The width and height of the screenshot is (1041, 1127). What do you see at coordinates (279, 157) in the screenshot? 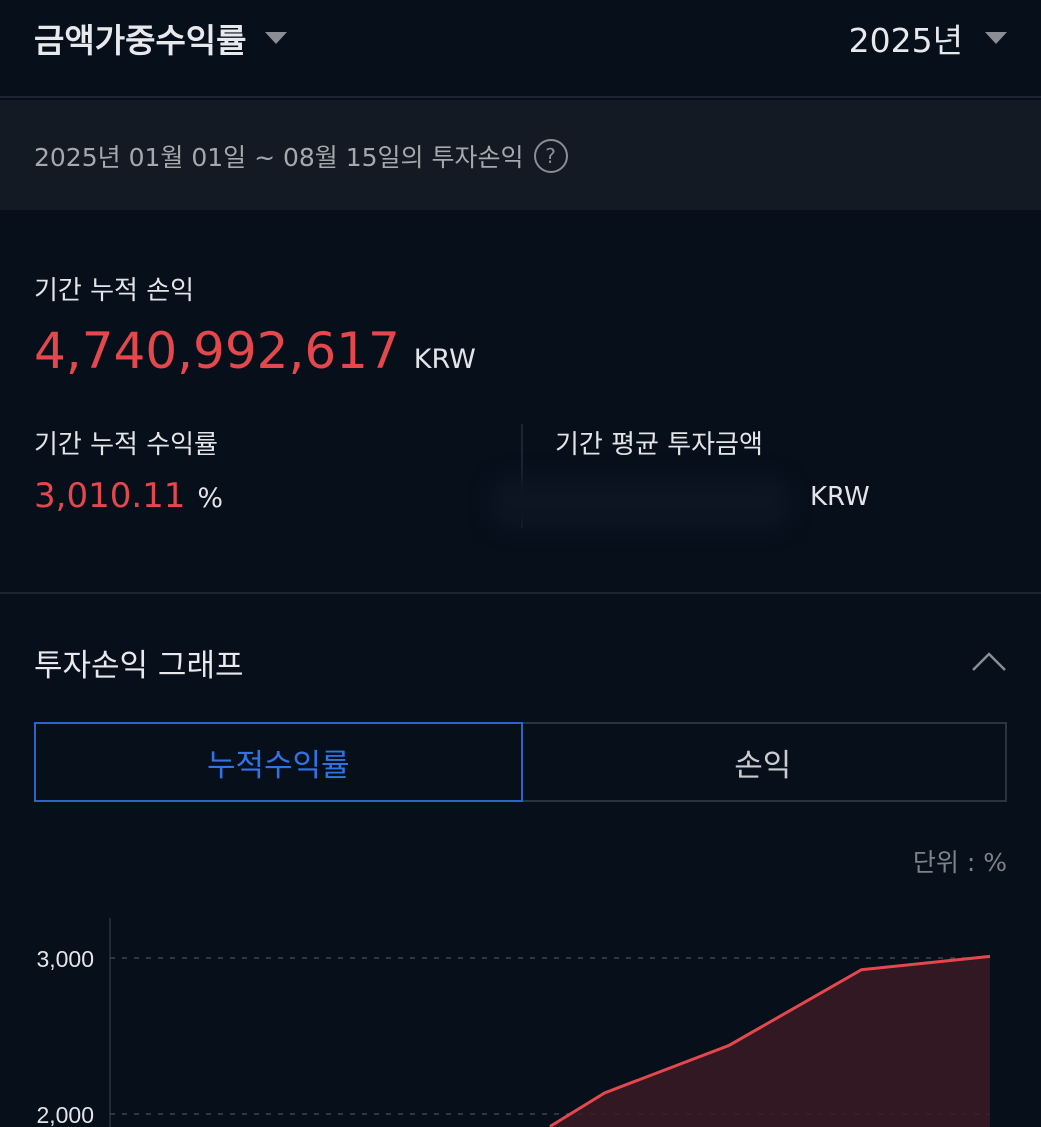
I see `period-text: 2025년 01월 01일 ~ 08월 15일의 투자손익` at bounding box center [279, 157].